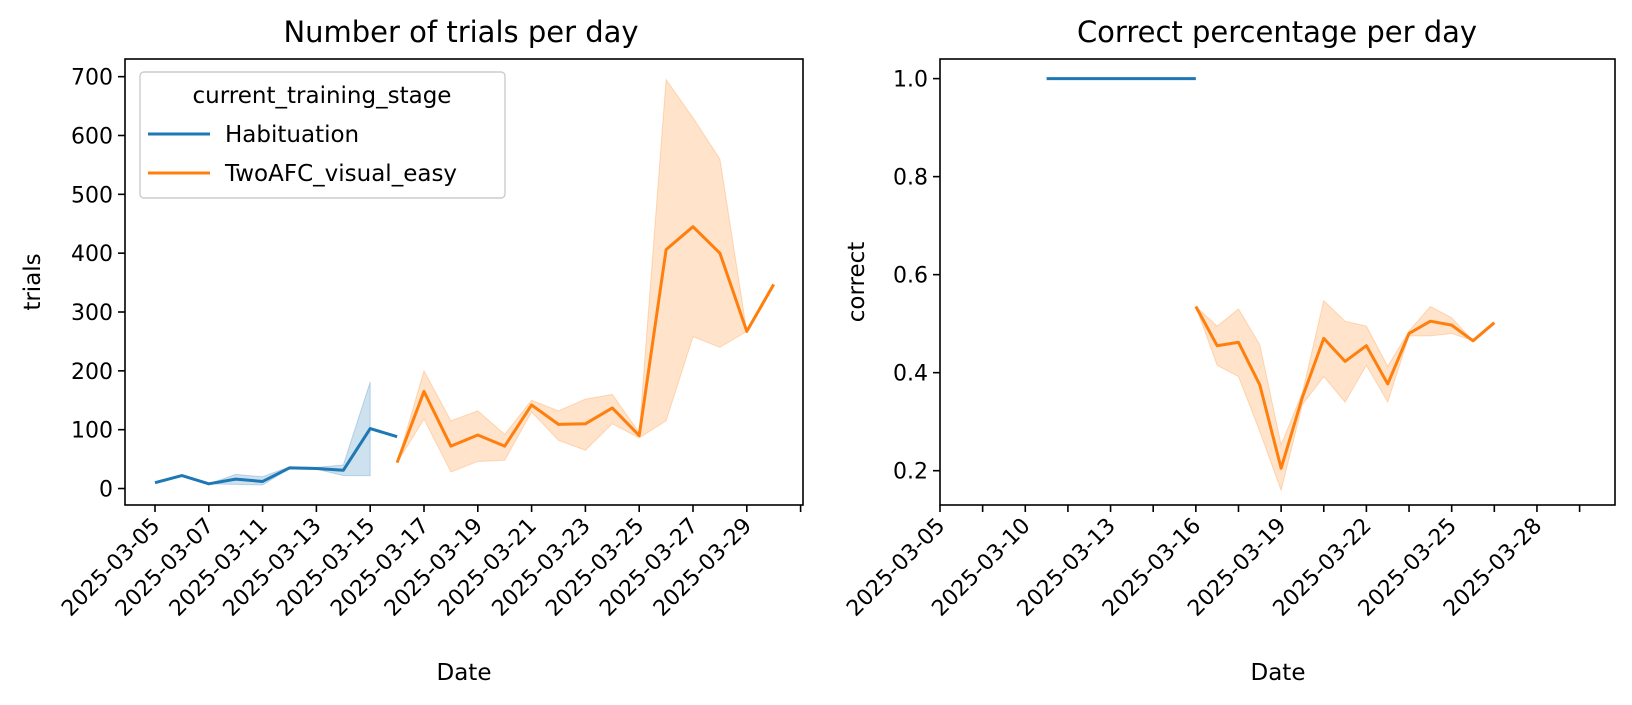 Image resolution: width=1632 pixels, height=705 pixels. What do you see at coordinates (292, 135) in the screenshot?
I see `legend-label-habituation: Habituation` at bounding box center [292, 135].